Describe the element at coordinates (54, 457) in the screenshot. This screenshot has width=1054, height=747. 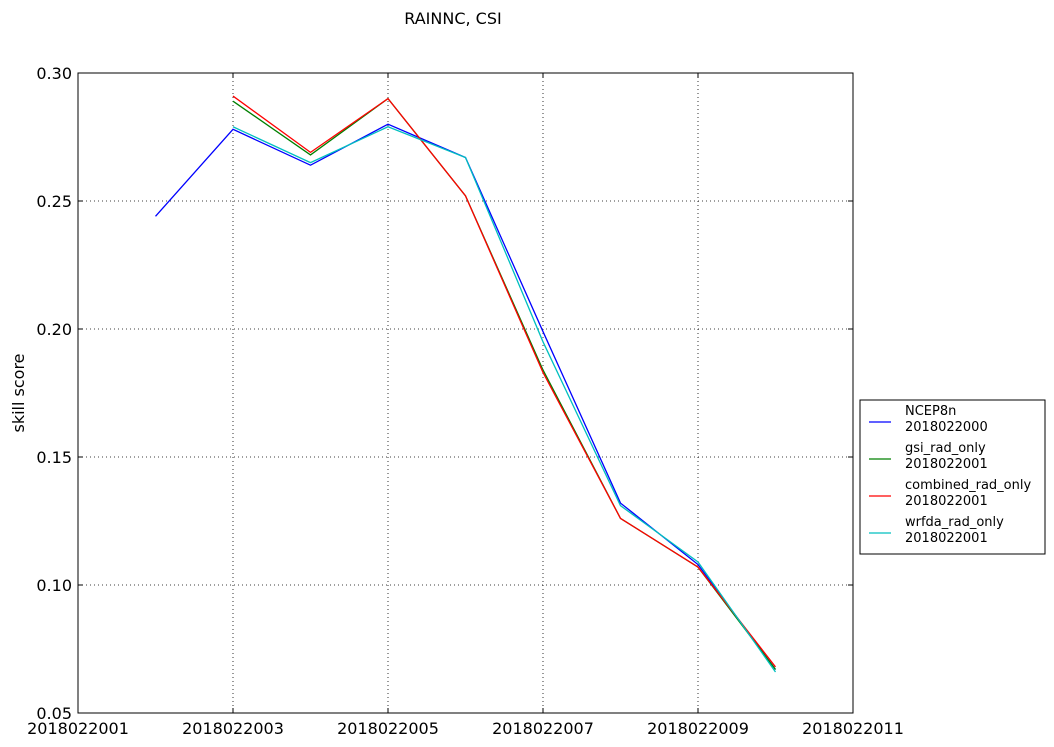
I see `y-tick-label: 0.15` at that location.